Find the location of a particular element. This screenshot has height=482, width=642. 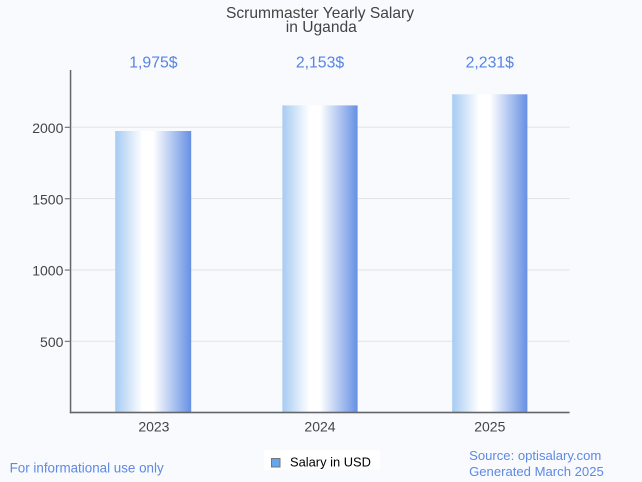

svg-text: Generated March 2025 is located at coordinates (536, 471).